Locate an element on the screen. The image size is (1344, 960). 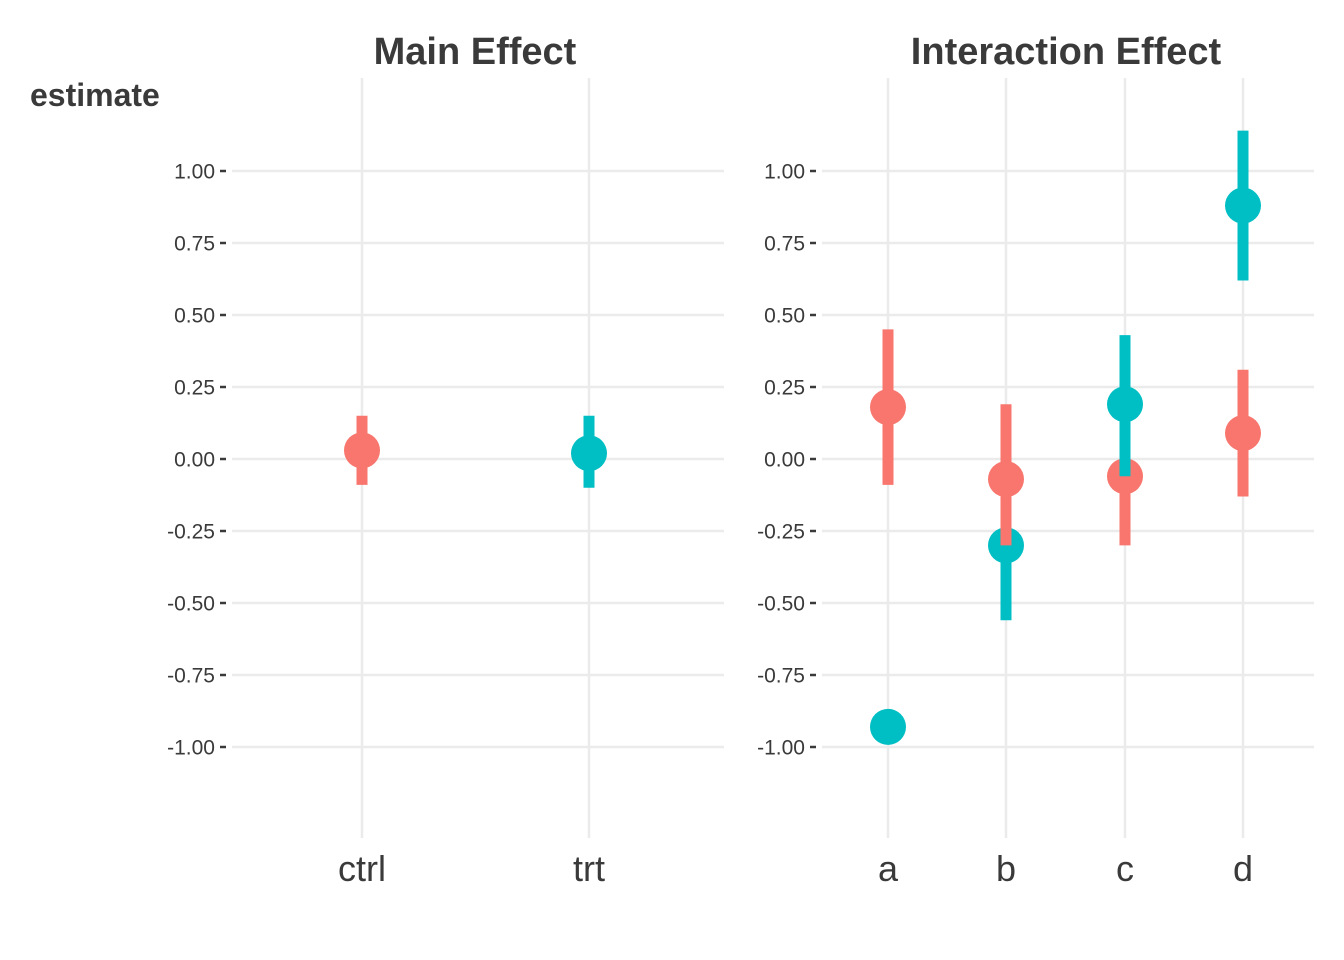
y-axis-title: estimate is located at coordinates (95, 95).